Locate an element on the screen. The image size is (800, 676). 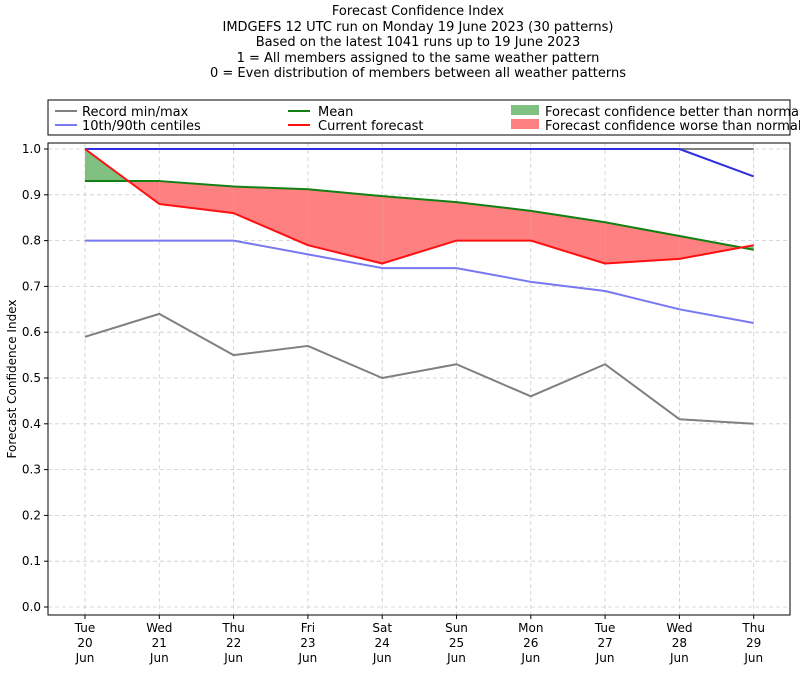
y-axis-ticks: 0.0 0.1 0.2 0.3 0.4 0.5 0.6 0.7 0.8 0.9 1.0 is located at coordinates (35, 378).